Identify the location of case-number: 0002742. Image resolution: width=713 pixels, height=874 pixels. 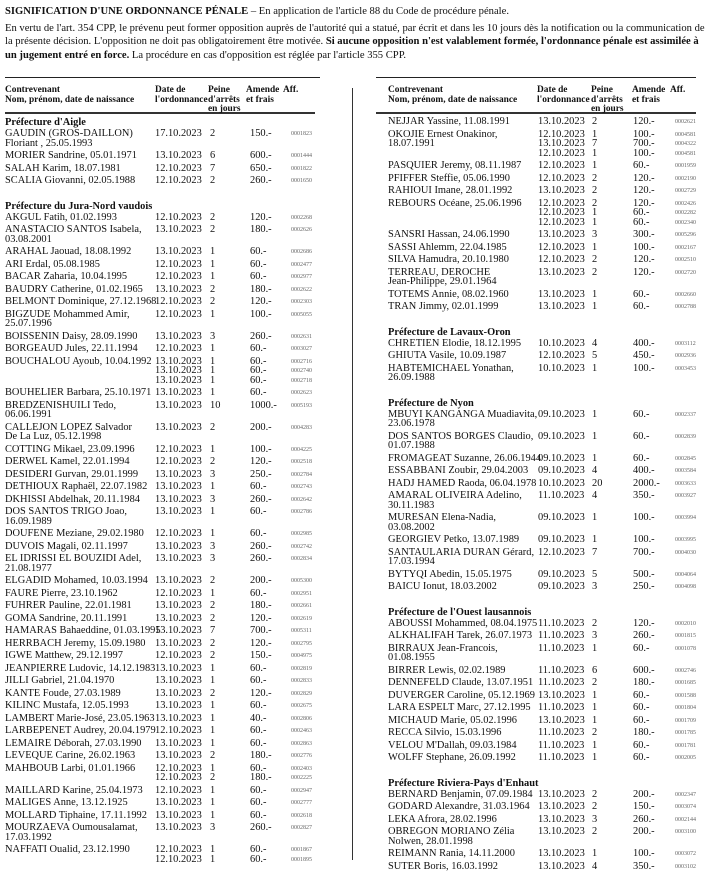
(301, 548).